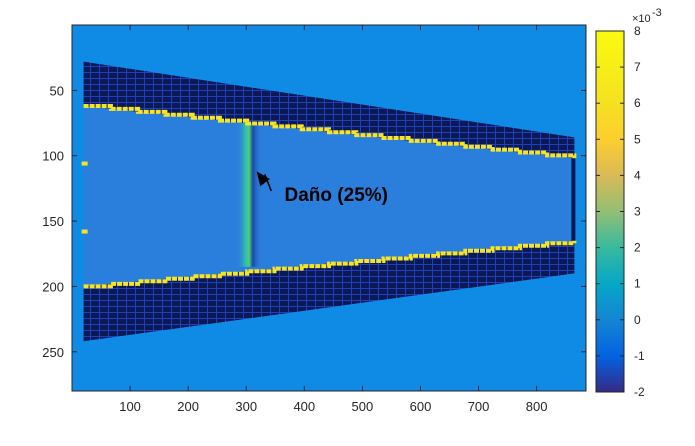 The width and height of the screenshot is (695, 446). Describe the element at coordinates (637, 67) in the screenshot. I see `colorbar-tick-label: 7` at that location.